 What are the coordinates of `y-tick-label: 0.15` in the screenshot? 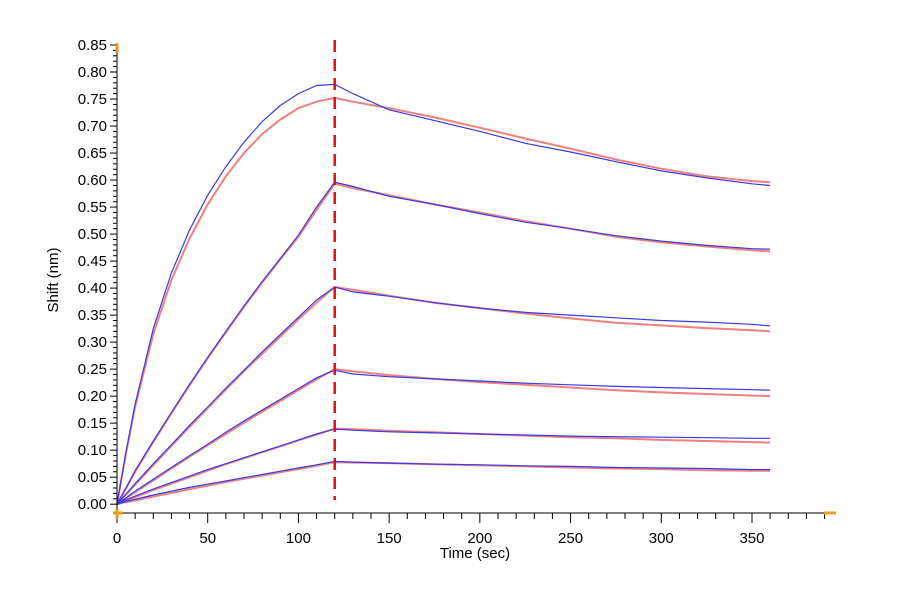 It's located at (92, 423).